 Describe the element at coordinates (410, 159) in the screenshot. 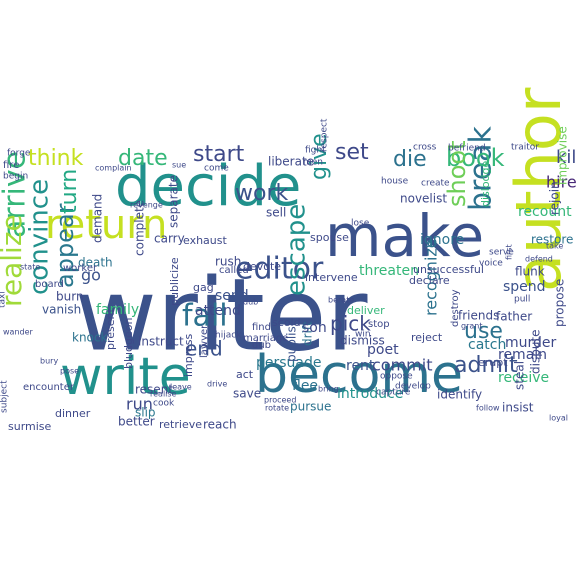

I see `word-die: die` at that location.